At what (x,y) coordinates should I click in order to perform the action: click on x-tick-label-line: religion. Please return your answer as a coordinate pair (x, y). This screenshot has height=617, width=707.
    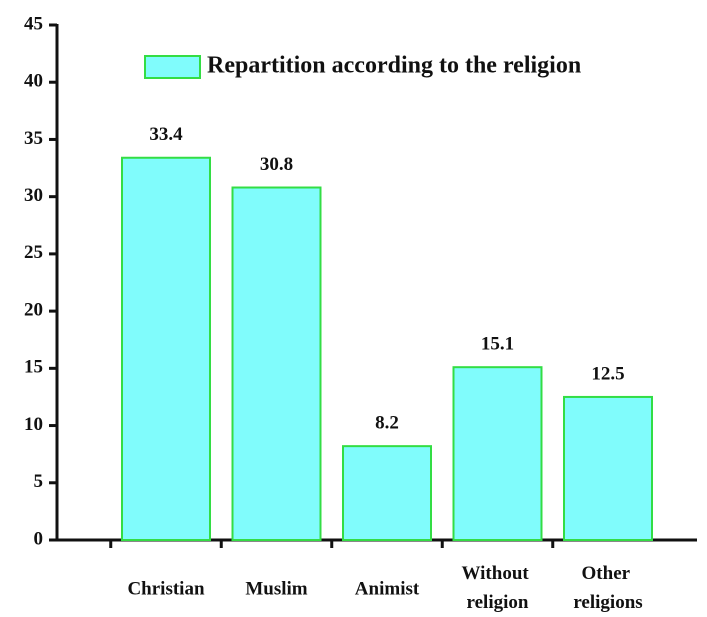
    Looking at the image, I should click on (498, 602).